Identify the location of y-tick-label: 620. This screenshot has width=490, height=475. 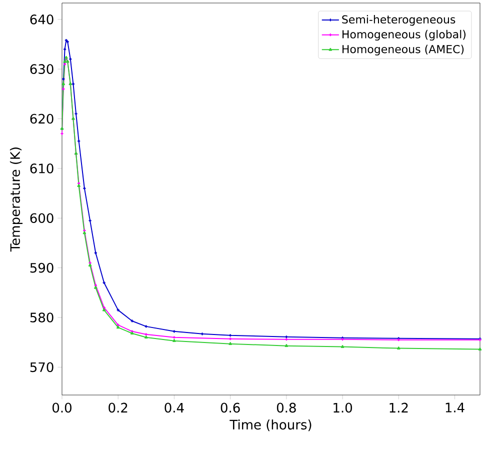
(42, 119).